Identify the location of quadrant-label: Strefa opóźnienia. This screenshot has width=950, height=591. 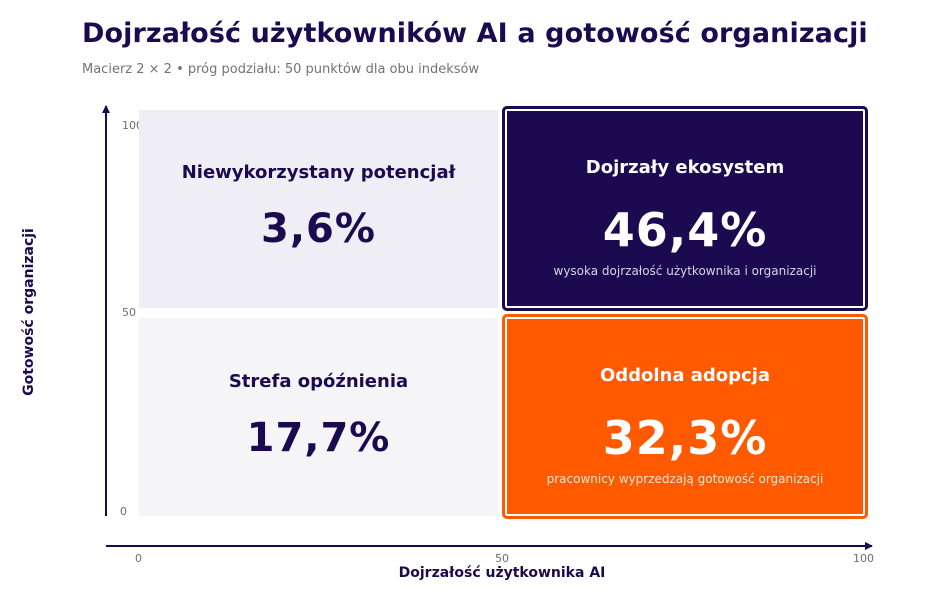
(318, 381).